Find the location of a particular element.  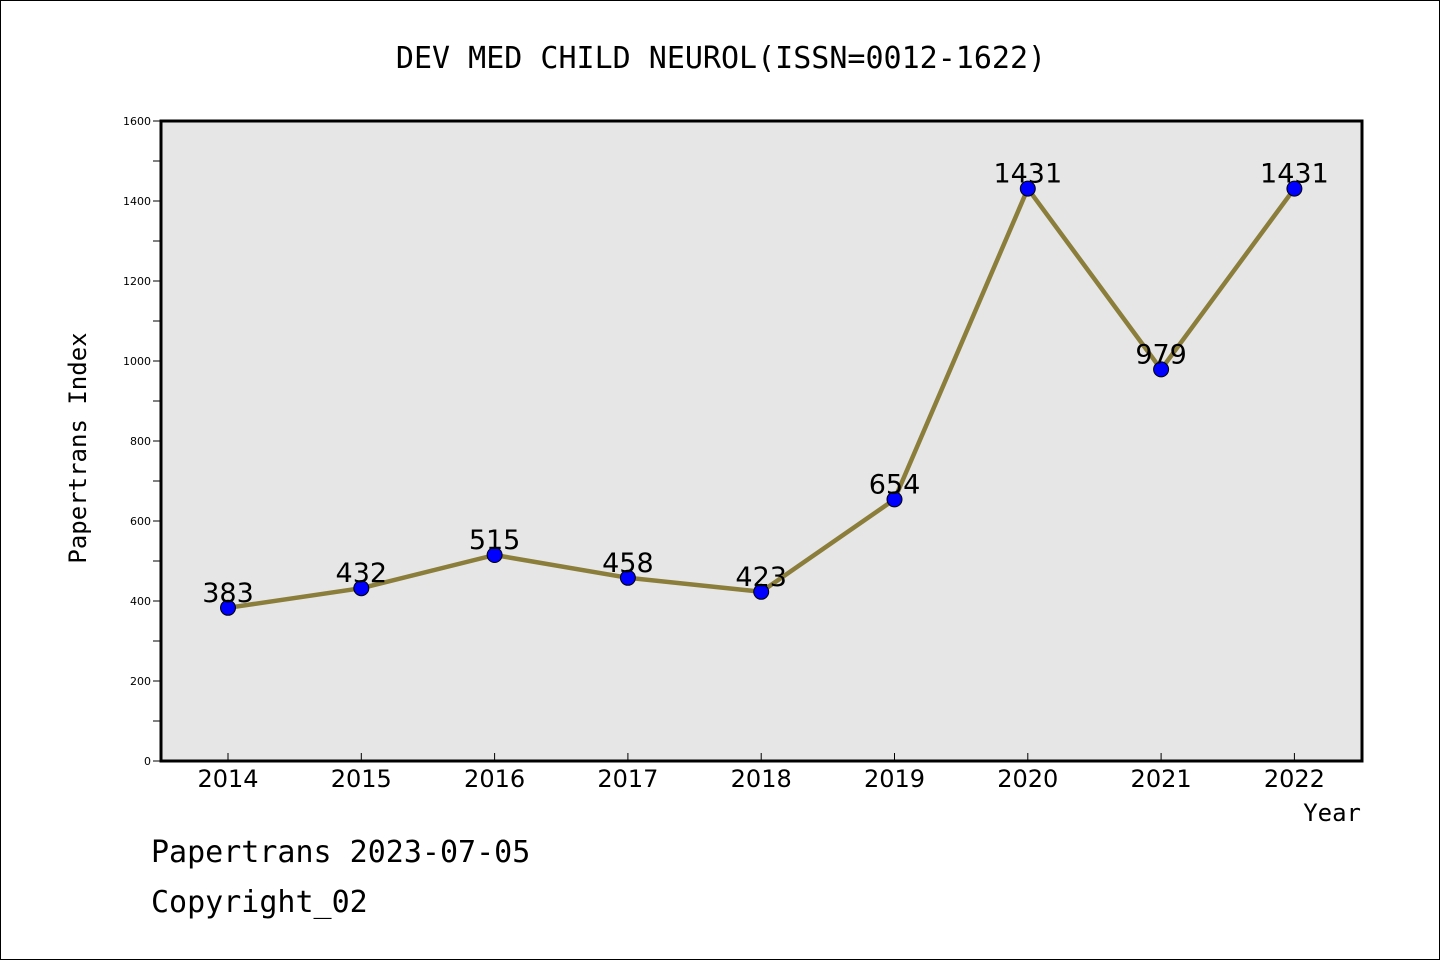

y-tick-label: 1200 is located at coordinates (137, 281).